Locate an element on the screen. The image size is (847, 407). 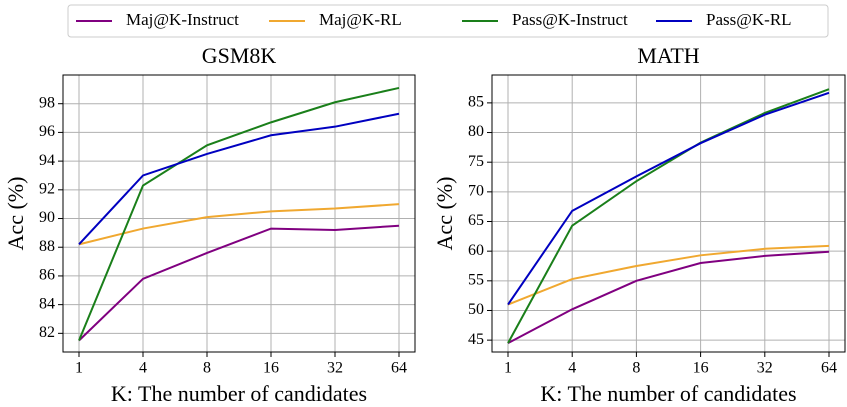
y-tick-label: 75 is located at coordinates (476, 161).